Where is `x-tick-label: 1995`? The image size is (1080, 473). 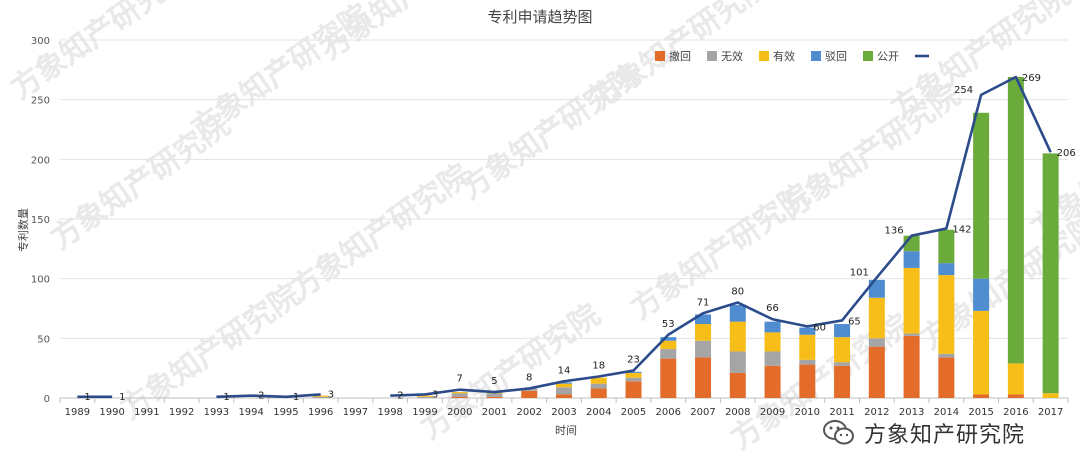
x-tick-label: 1995 is located at coordinates (285, 412).